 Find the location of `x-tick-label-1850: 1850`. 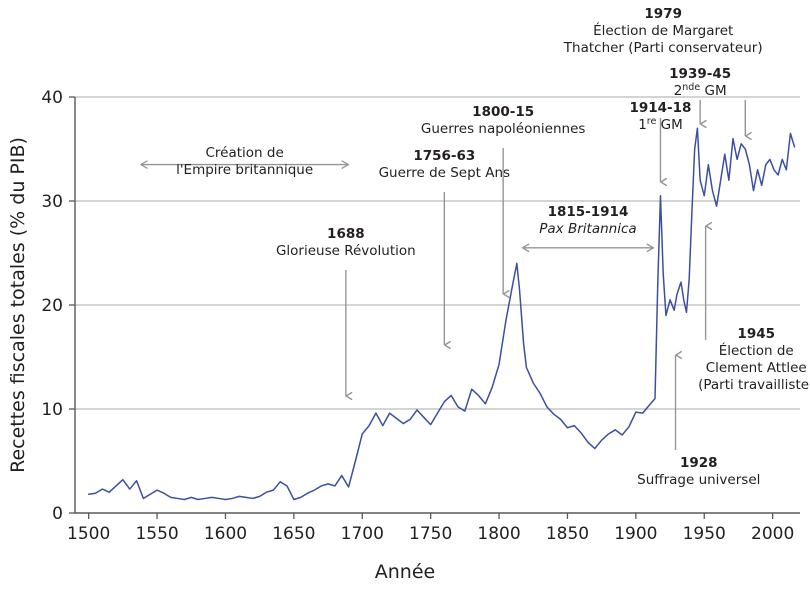

x-tick-label-1850: 1850 is located at coordinates (567, 534).